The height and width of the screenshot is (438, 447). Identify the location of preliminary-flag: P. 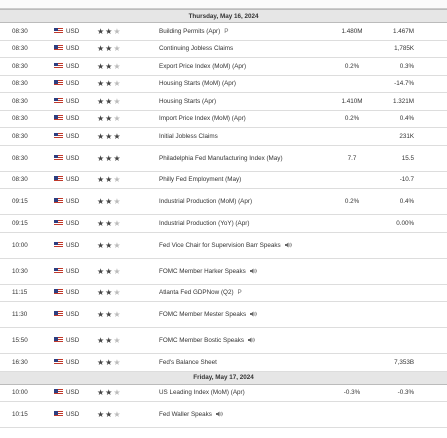
(226, 31).